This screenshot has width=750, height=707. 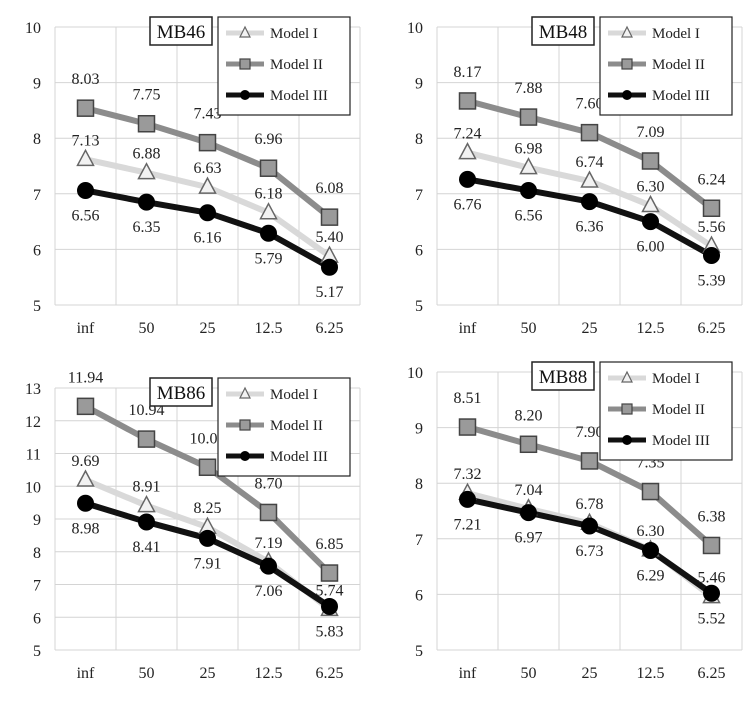 I want to click on data-label: 7.09, so click(x=651, y=132).